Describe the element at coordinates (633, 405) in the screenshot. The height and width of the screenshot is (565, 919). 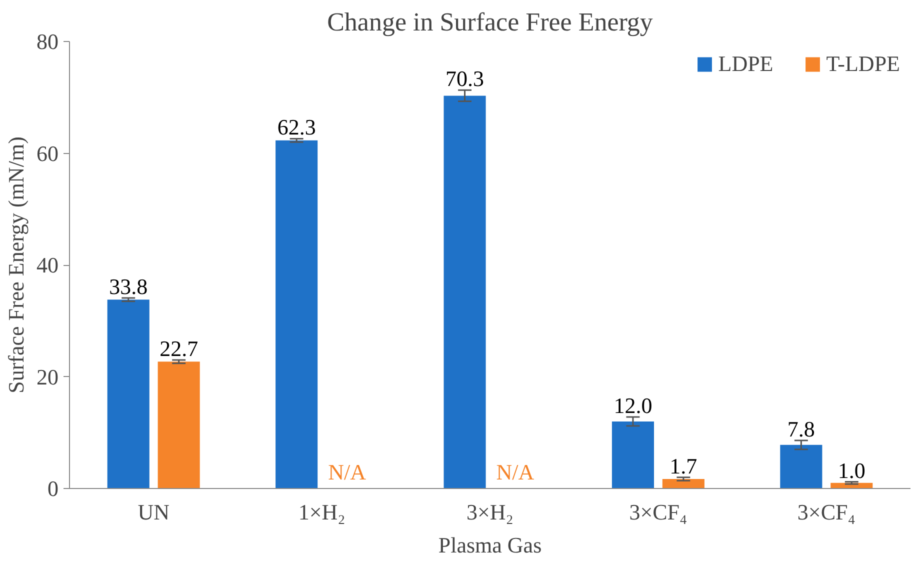
I see `data-label: 12.0` at that location.